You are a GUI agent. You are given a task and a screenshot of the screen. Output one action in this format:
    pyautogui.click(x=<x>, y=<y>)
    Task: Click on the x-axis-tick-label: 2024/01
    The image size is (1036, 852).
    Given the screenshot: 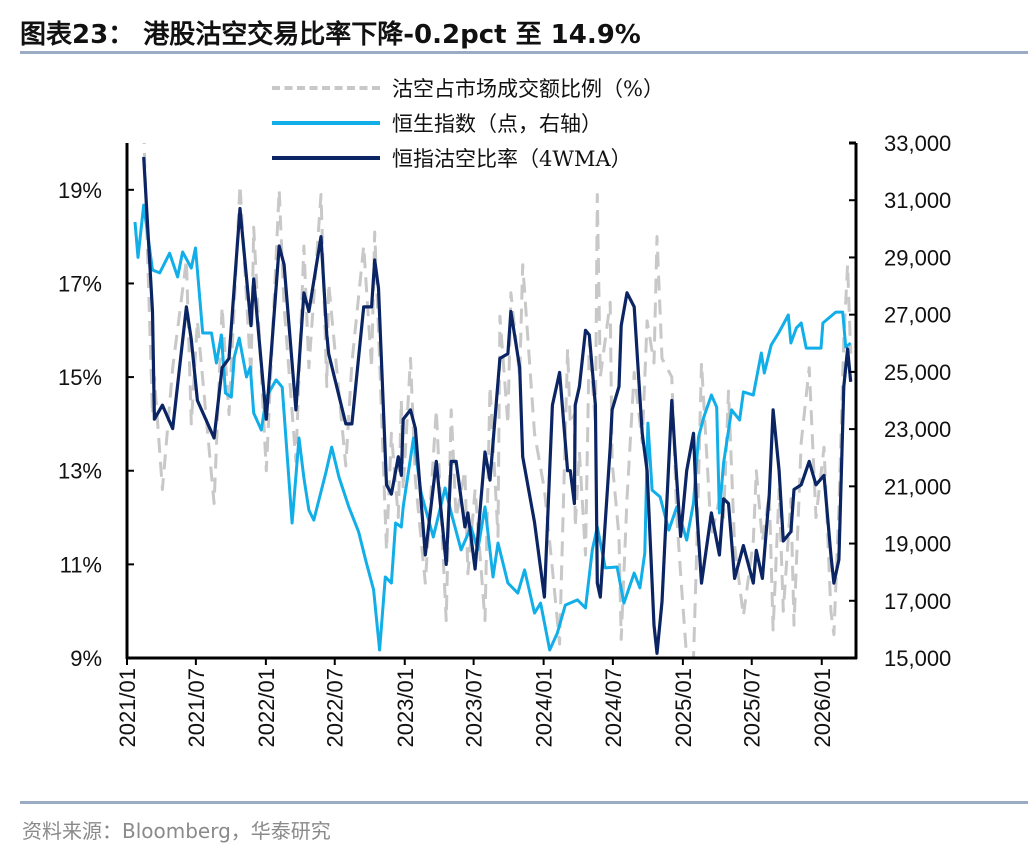 What is the action you would take?
    pyautogui.click(x=544, y=708)
    